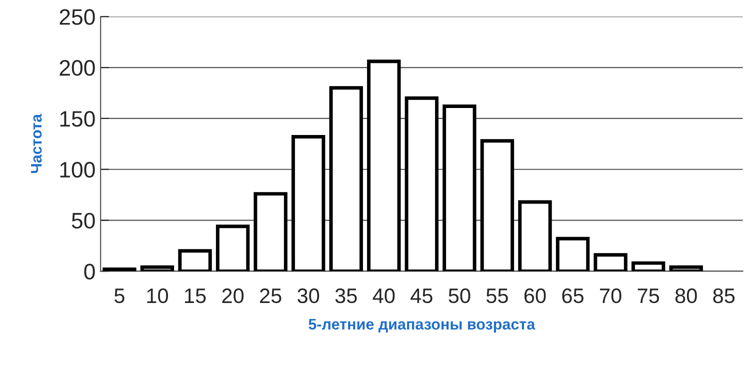  Describe the element at coordinates (573, 296) in the screenshot. I see `x-tick-label: 65` at that location.